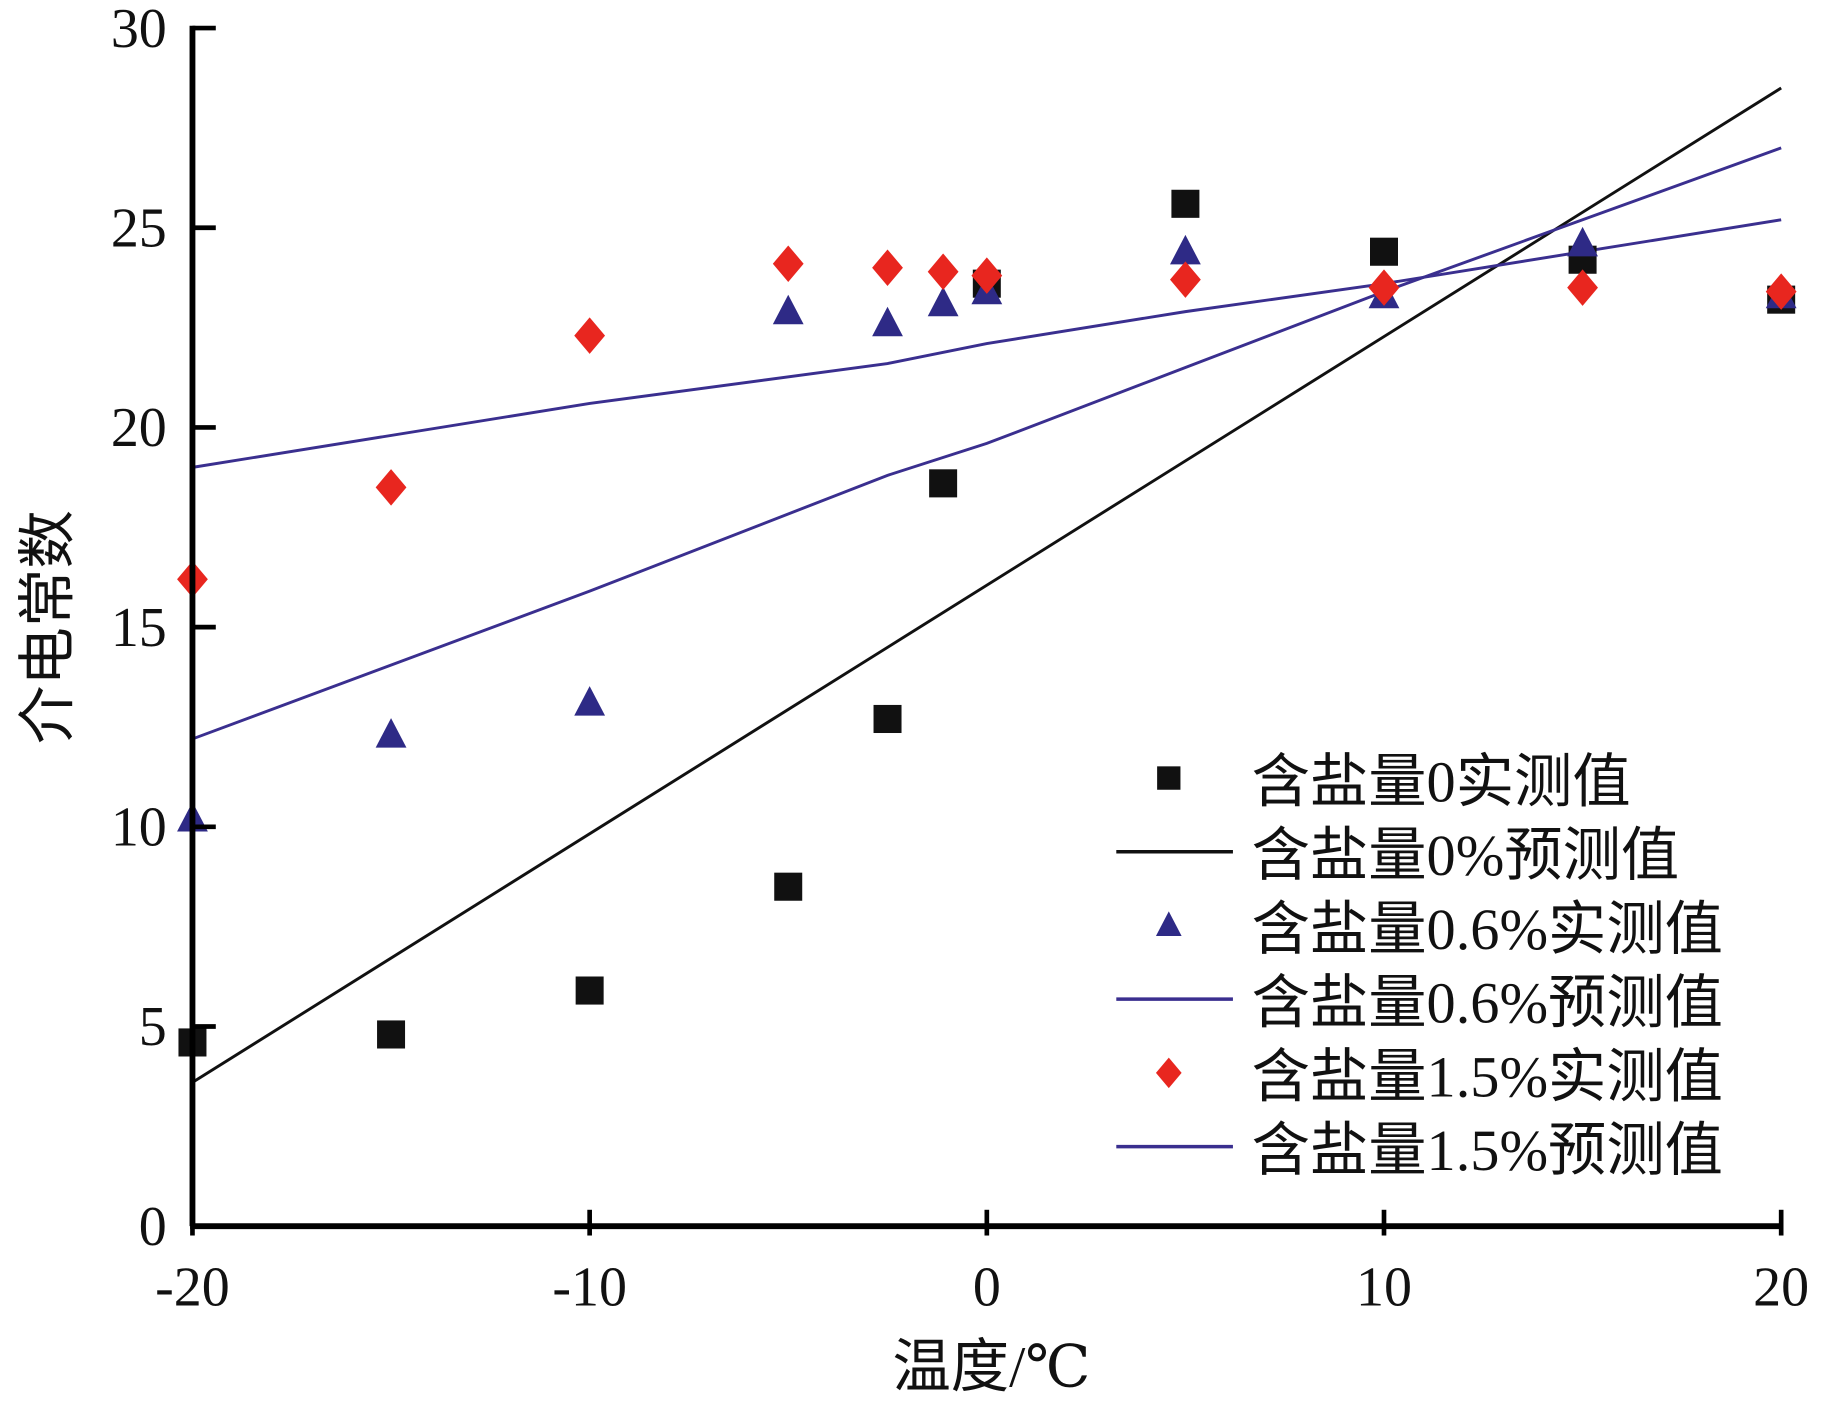 Image resolution: width=1829 pixels, height=1404 pixels. I want to click on legend-label: 含盐量0.6%实测值, so click(1487, 929).